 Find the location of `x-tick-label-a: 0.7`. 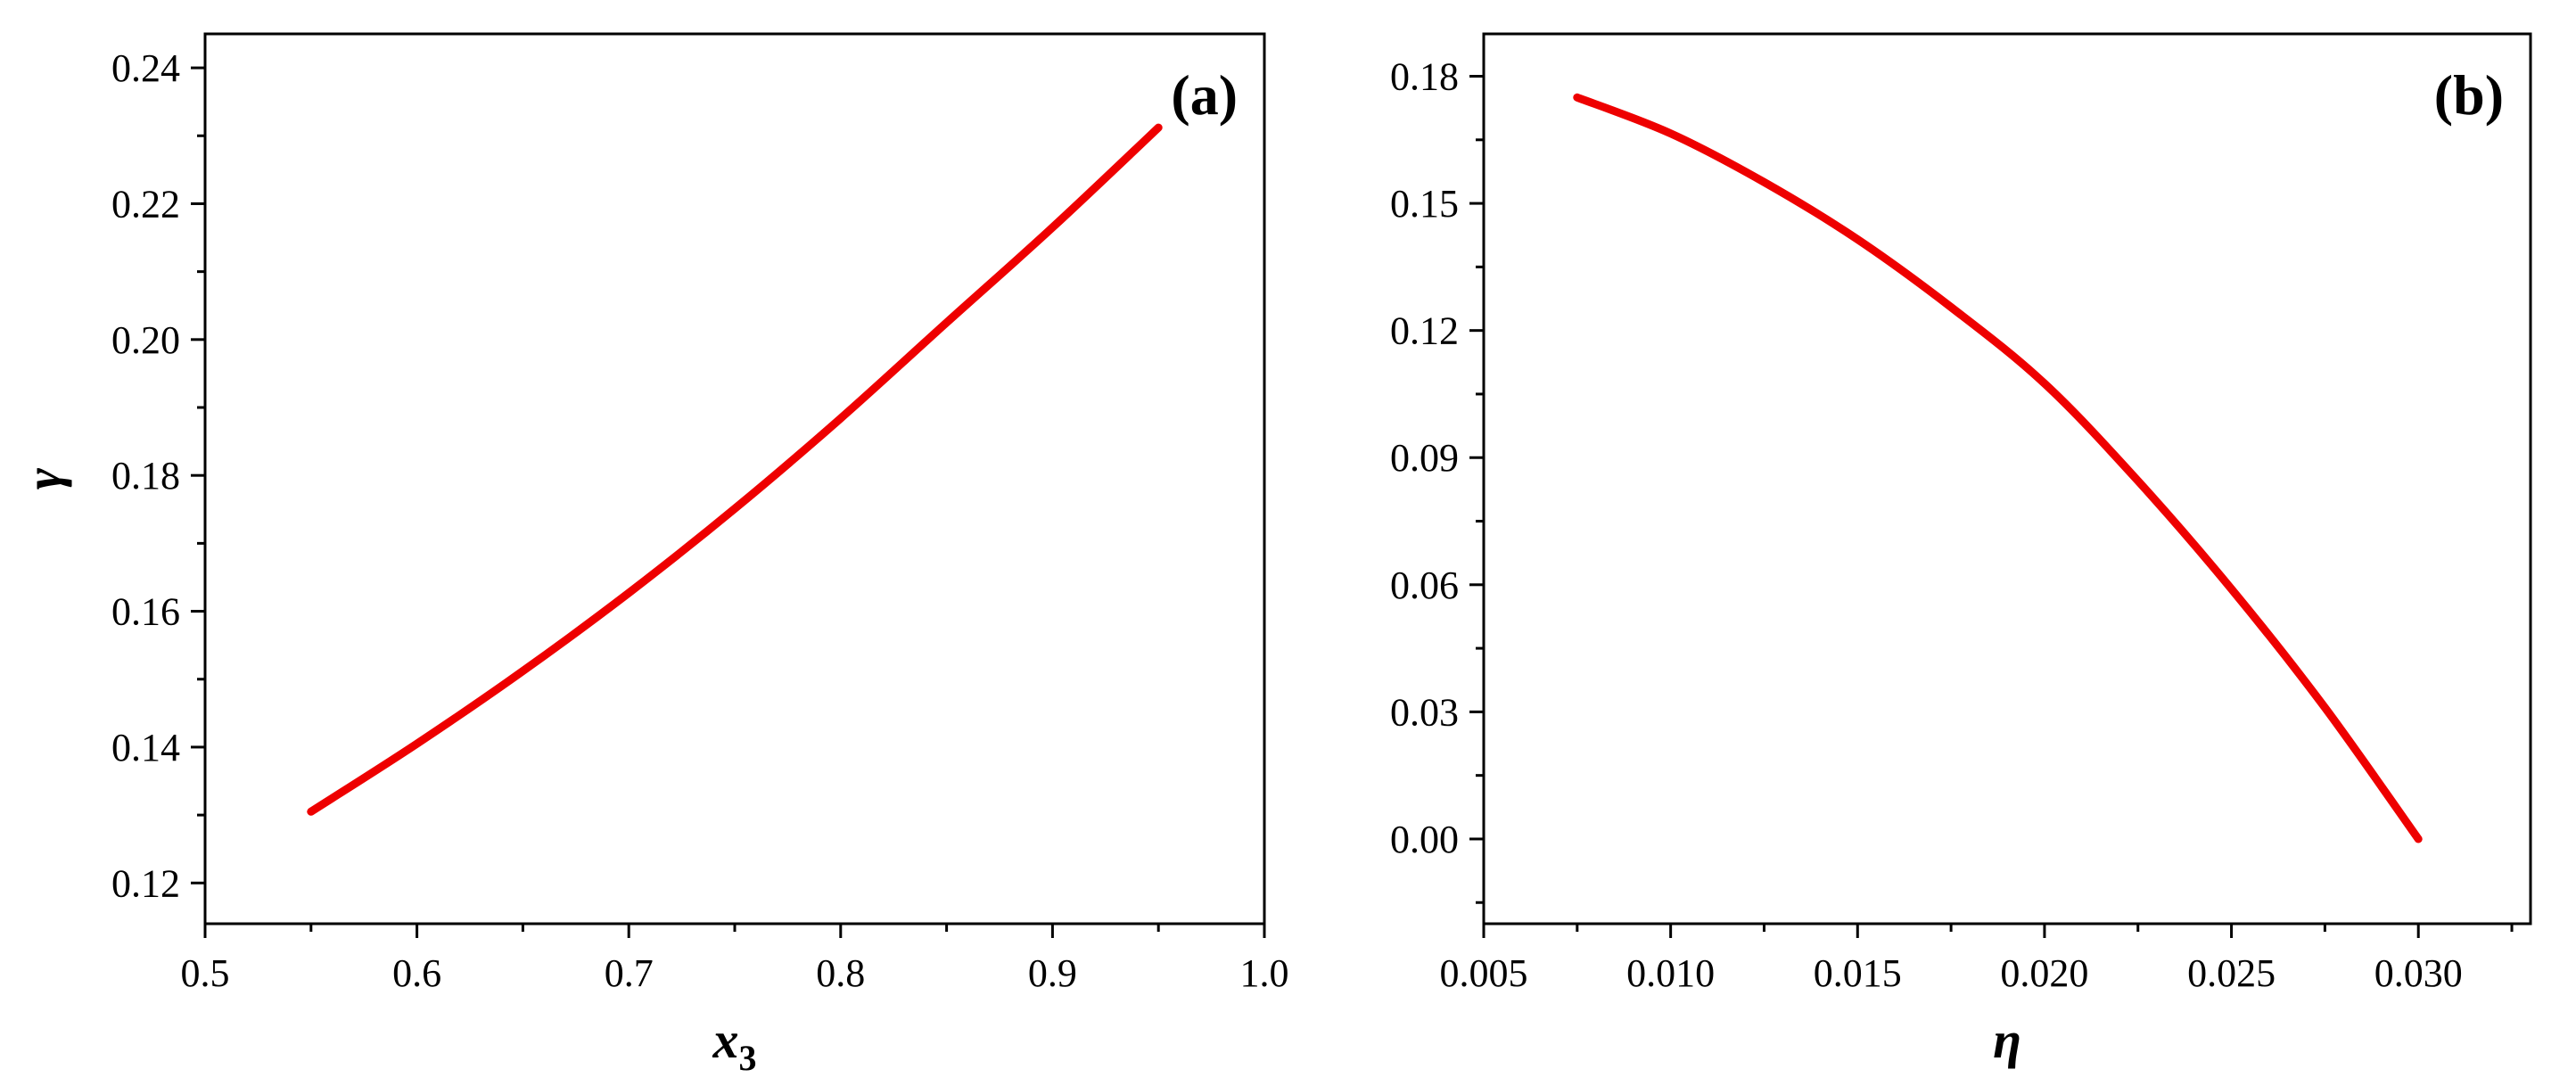

x-tick-label-a: 0.7 is located at coordinates (629, 973).